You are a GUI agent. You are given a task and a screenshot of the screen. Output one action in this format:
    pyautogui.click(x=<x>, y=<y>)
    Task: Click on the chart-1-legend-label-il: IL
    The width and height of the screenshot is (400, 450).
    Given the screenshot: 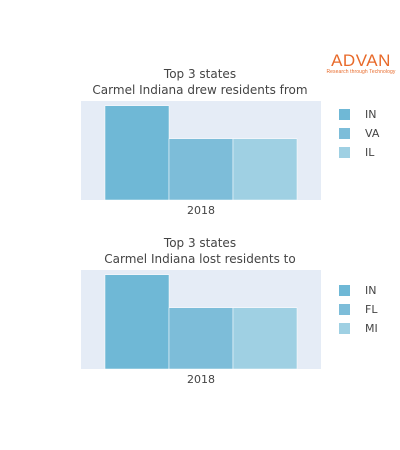 What is the action you would take?
    pyautogui.click(x=370, y=152)
    